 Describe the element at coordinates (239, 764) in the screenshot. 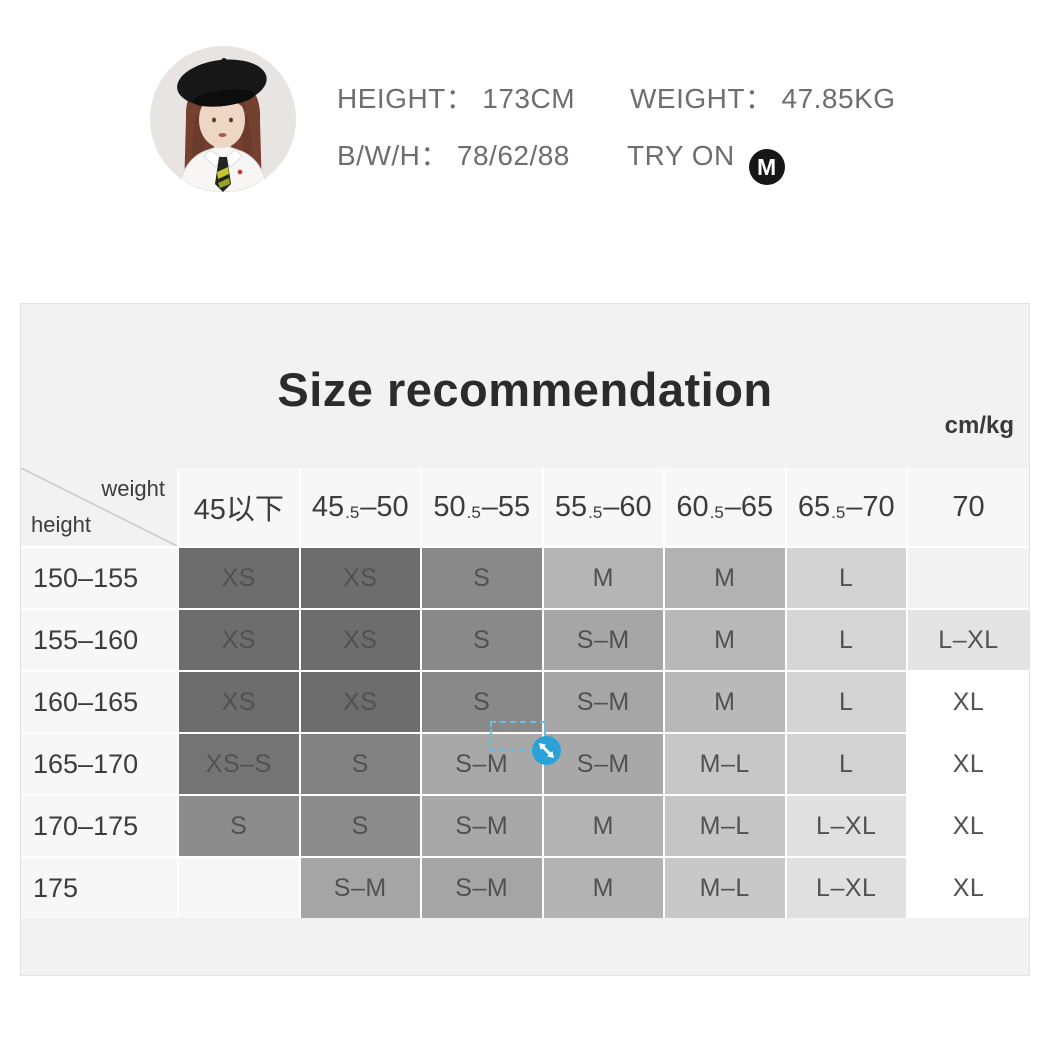

I see `size-cell: XS–S` at that location.